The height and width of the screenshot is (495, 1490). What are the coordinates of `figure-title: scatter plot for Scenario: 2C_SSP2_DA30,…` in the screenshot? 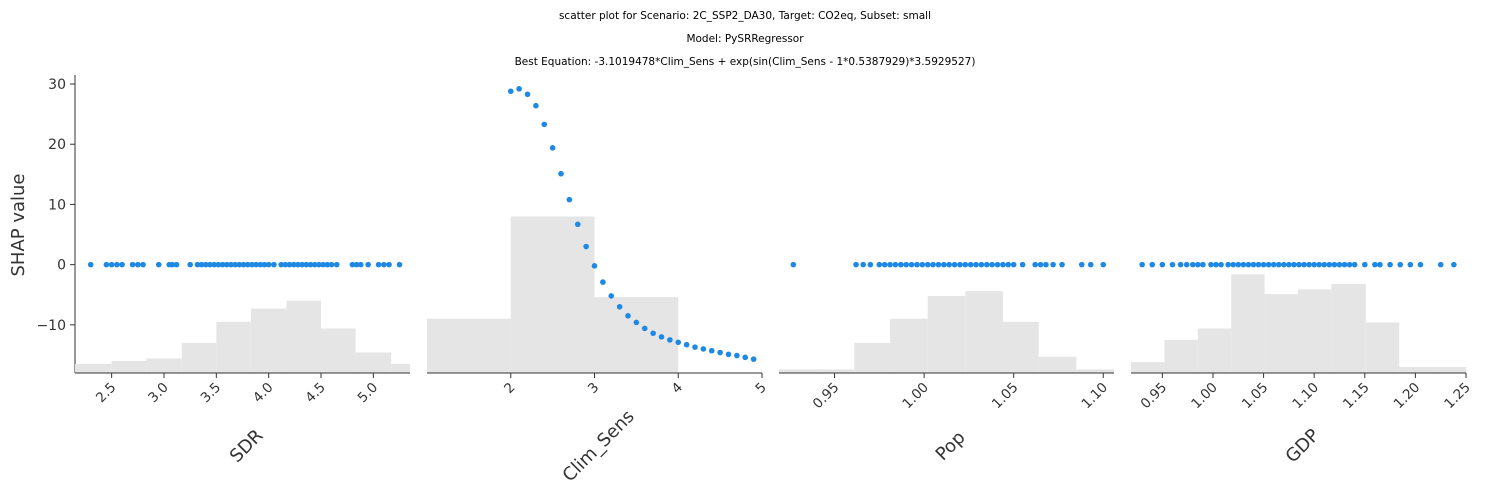 It's located at (745, 16).